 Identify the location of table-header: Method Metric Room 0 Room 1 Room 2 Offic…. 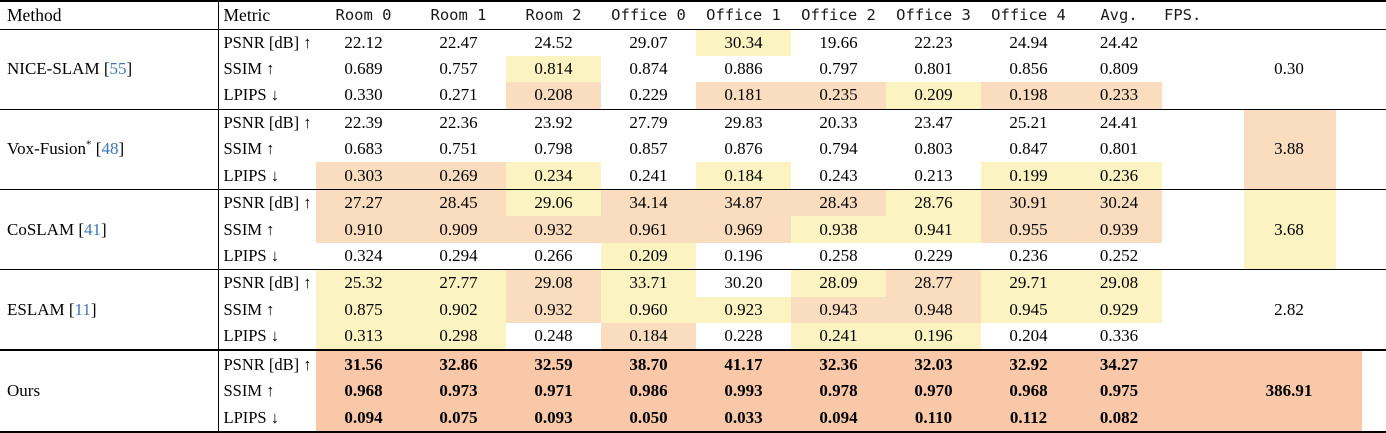
(693, 15).